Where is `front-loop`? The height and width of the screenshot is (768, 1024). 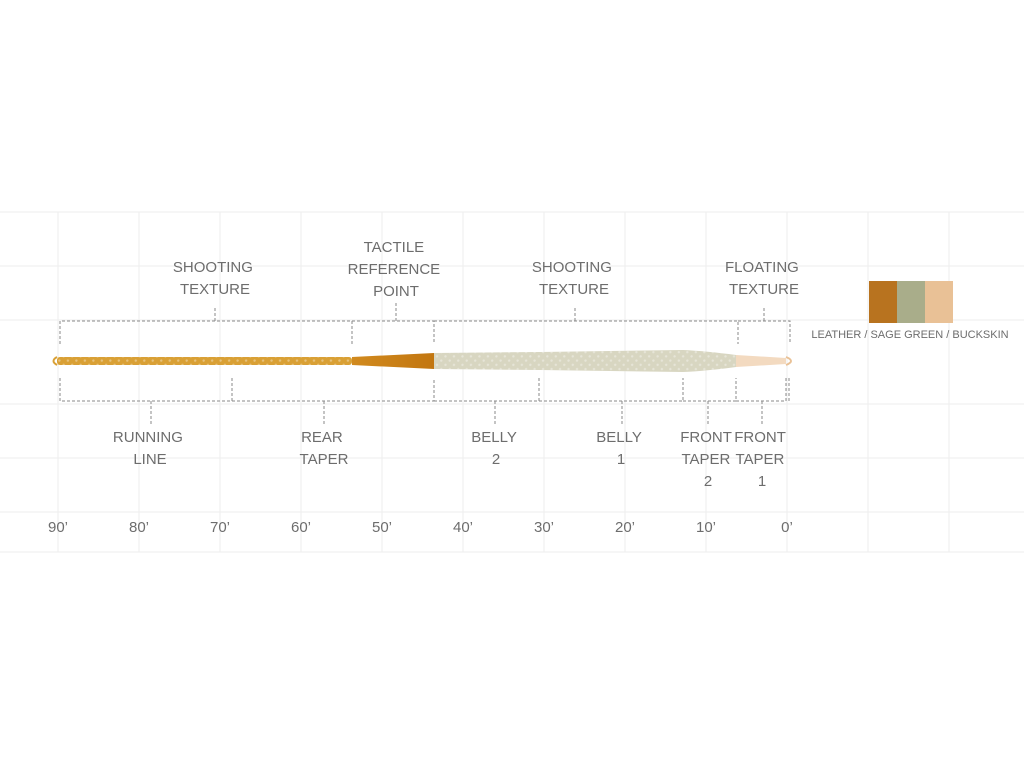
front-loop is located at coordinates (788, 361).